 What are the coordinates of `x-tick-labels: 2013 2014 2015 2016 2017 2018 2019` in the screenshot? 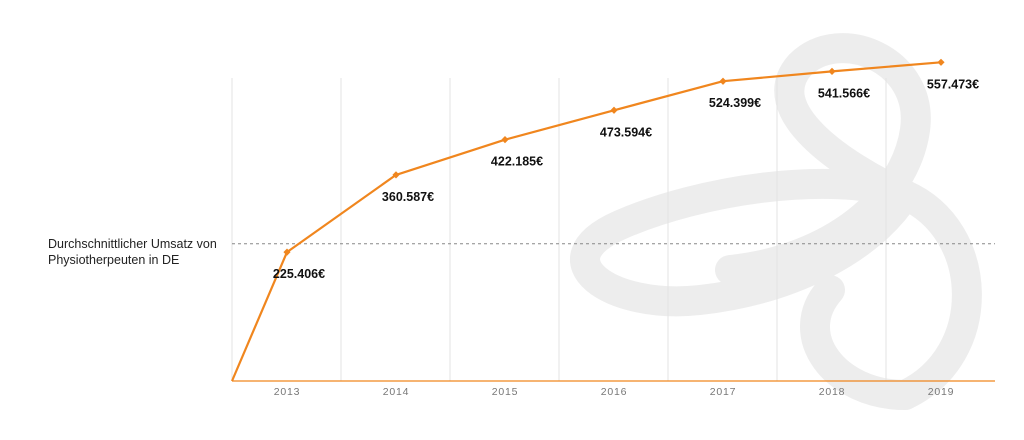 It's located at (614, 392).